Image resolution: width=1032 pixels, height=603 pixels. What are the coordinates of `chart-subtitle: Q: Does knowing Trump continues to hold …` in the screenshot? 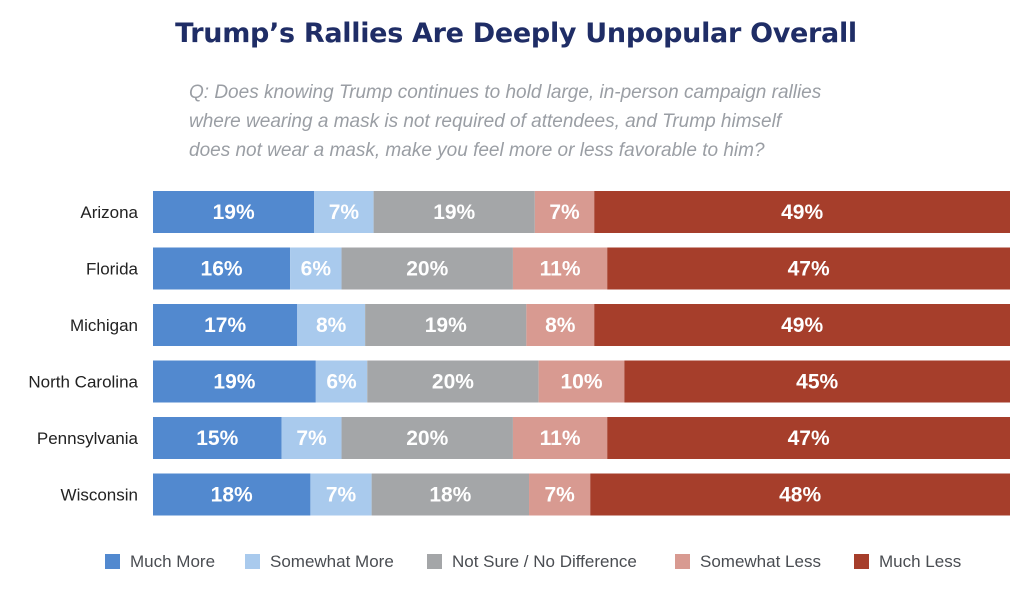 It's located at (539, 121).